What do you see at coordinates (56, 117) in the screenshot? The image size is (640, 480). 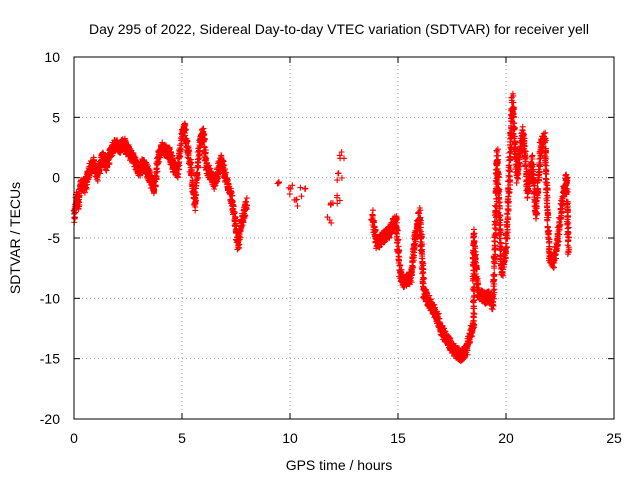 I see `y-tick-label: 5` at bounding box center [56, 117].